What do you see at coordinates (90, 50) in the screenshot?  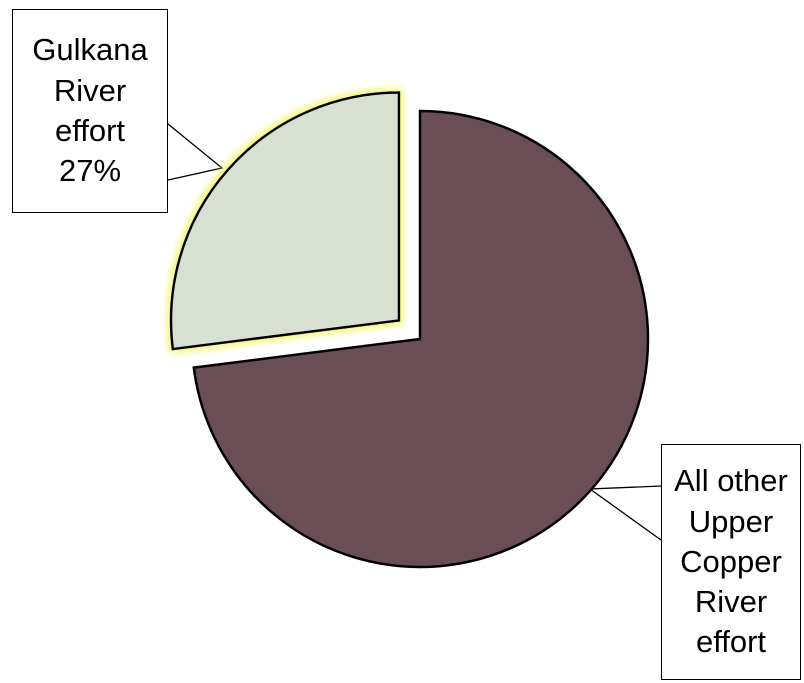 I see `label-line: Gulkana` at bounding box center [90, 50].